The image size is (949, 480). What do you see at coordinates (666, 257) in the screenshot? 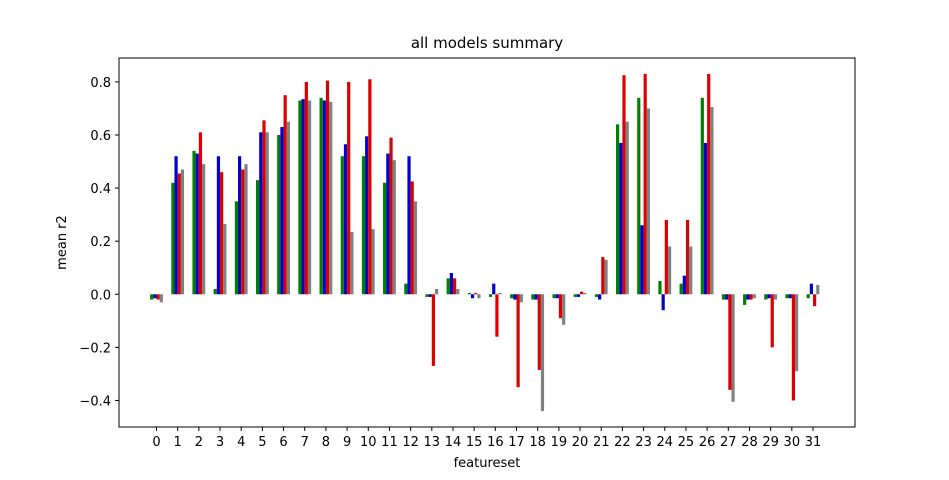
I see `bar-series2-cat24` at bounding box center [666, 257].